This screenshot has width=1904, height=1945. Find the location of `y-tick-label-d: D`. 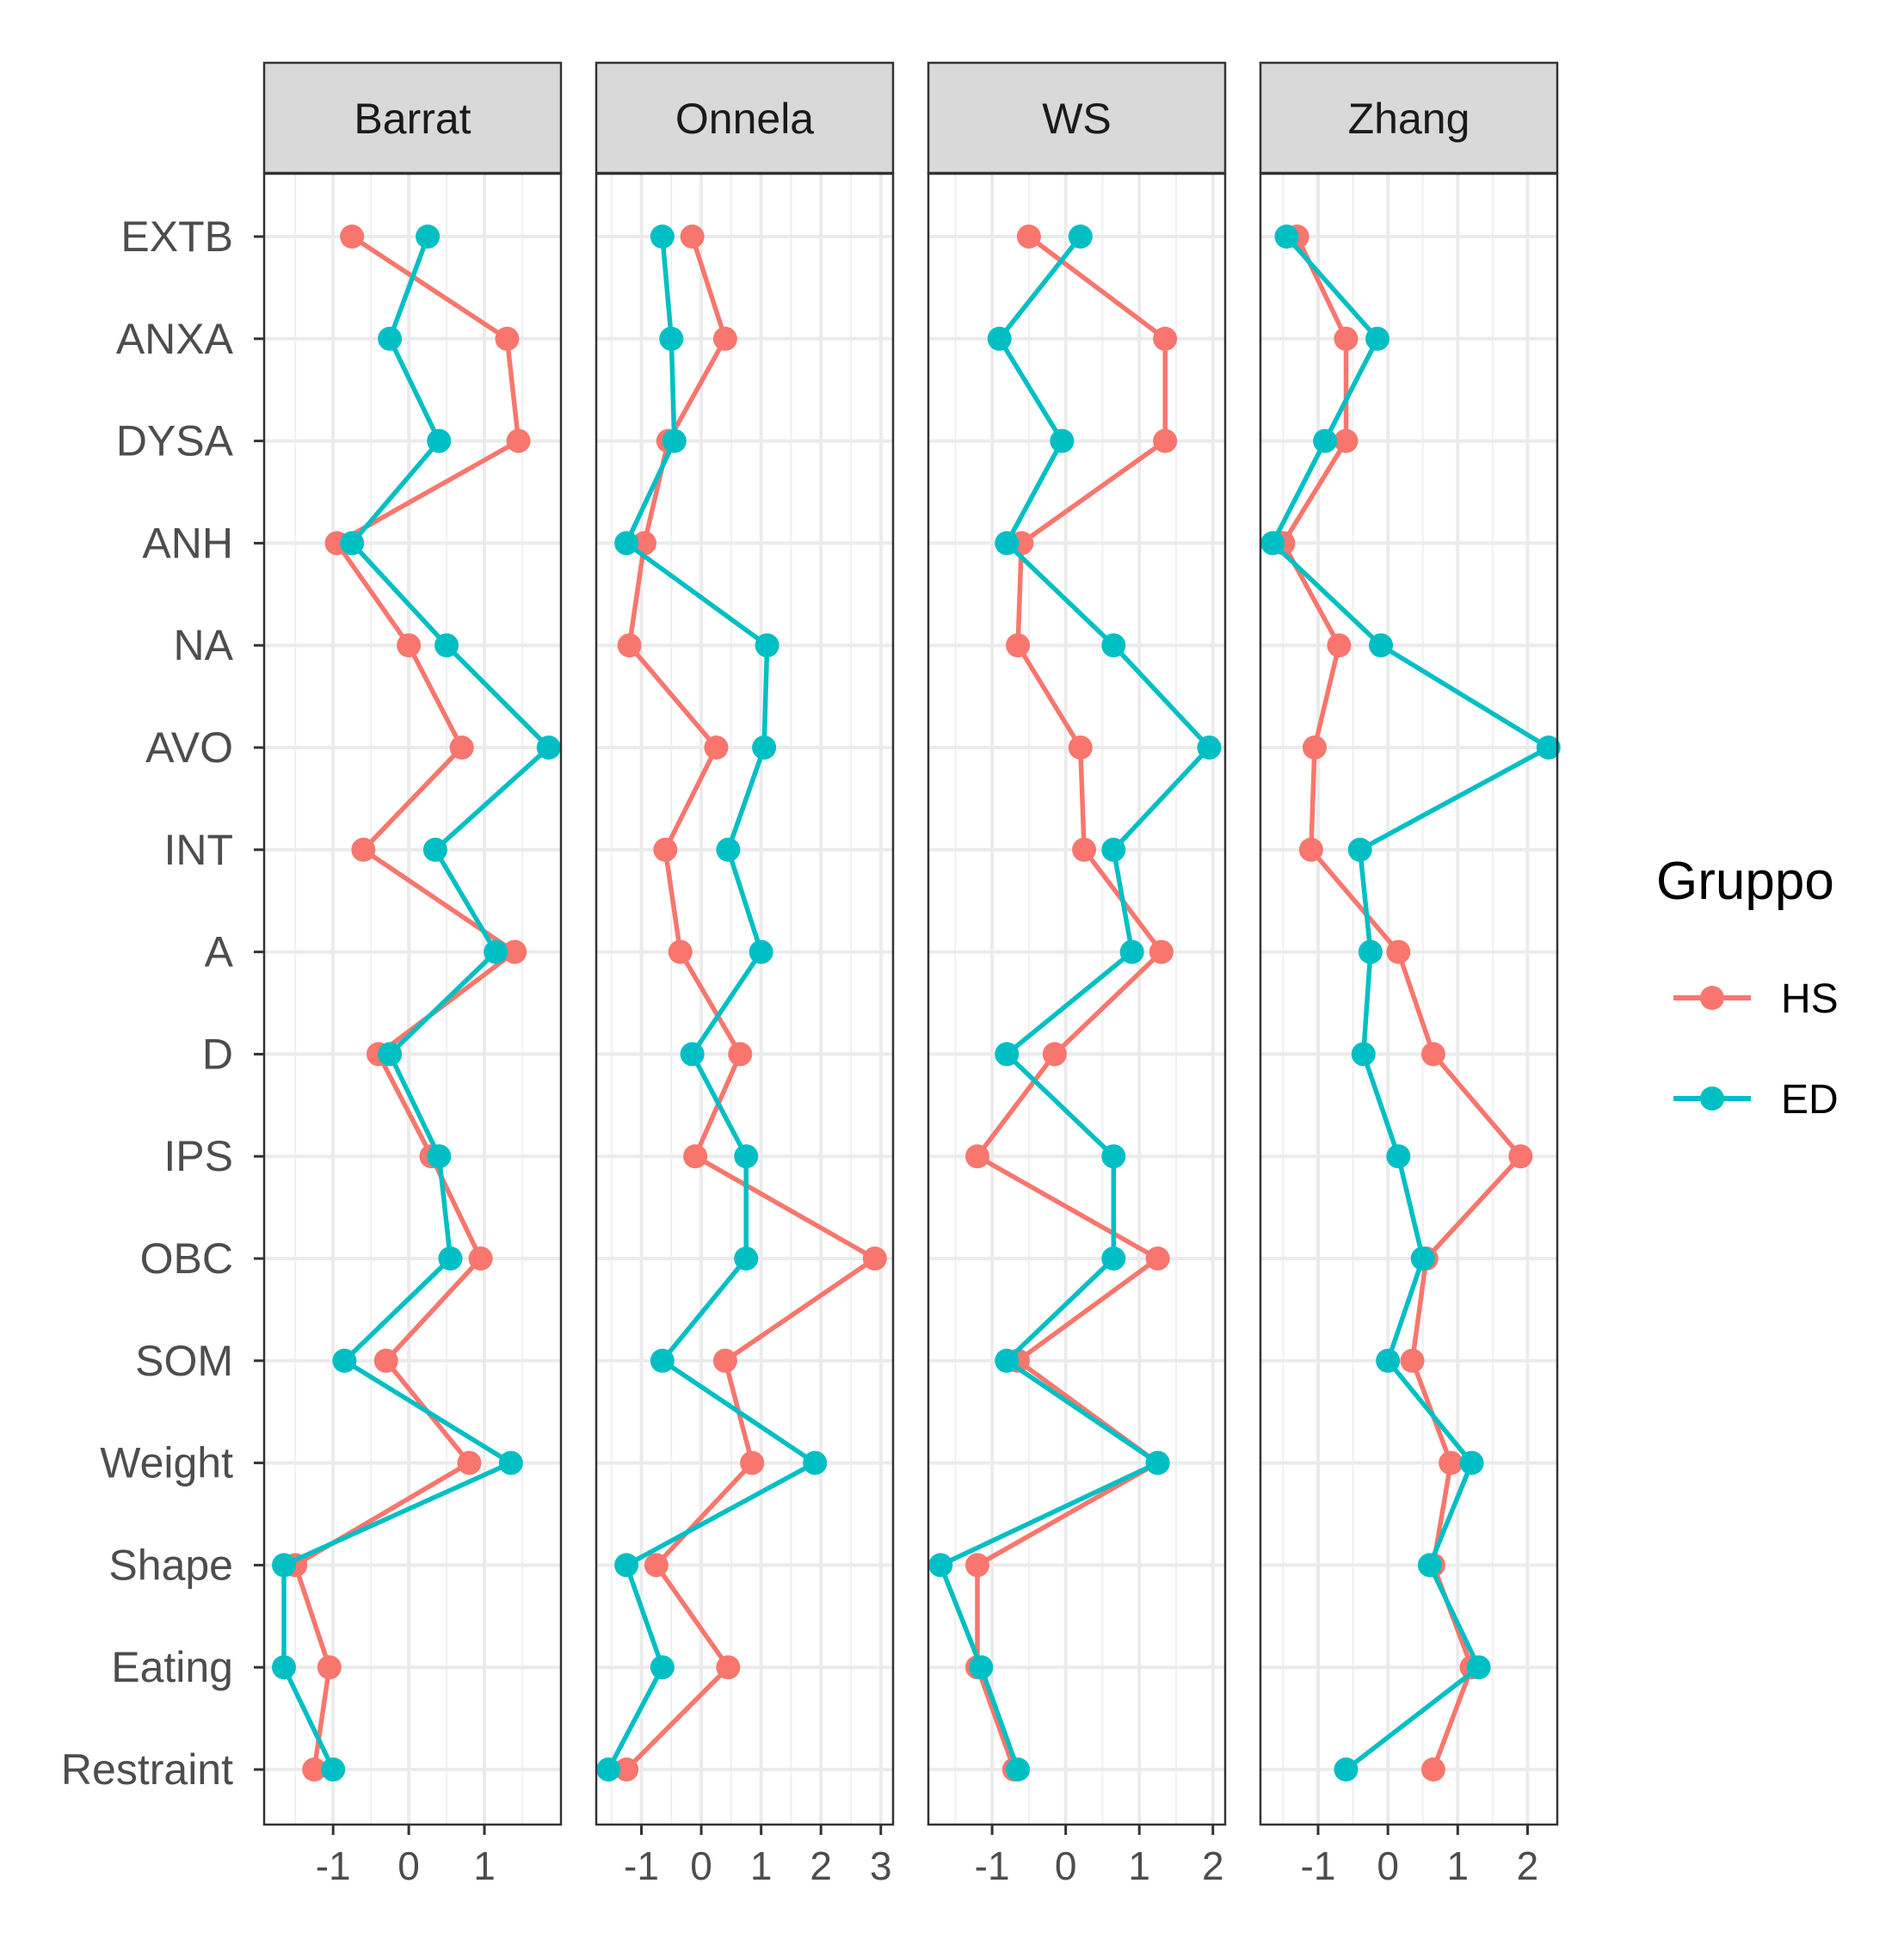

y-tick-label-d: D is located at coordinates (218, 1054).